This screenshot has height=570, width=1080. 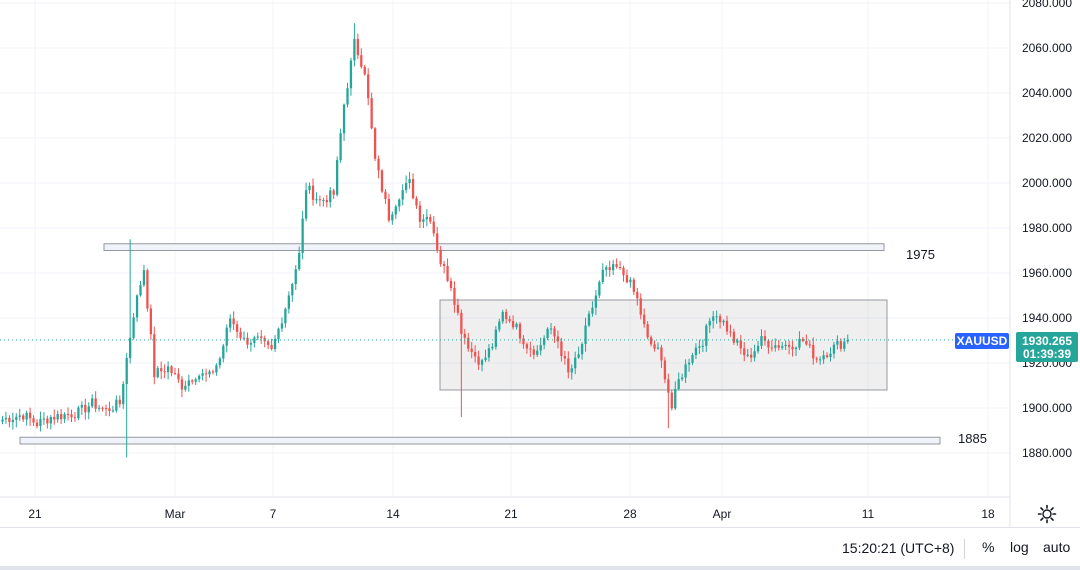 I want to click on x-tick-label: 21, so click(x=35, y=514).